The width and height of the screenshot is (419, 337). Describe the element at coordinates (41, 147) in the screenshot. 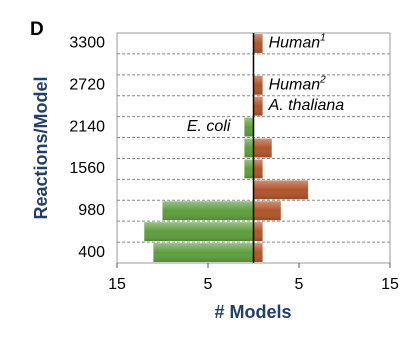

I see `y-axis-title: Reactions/Model` at that location.